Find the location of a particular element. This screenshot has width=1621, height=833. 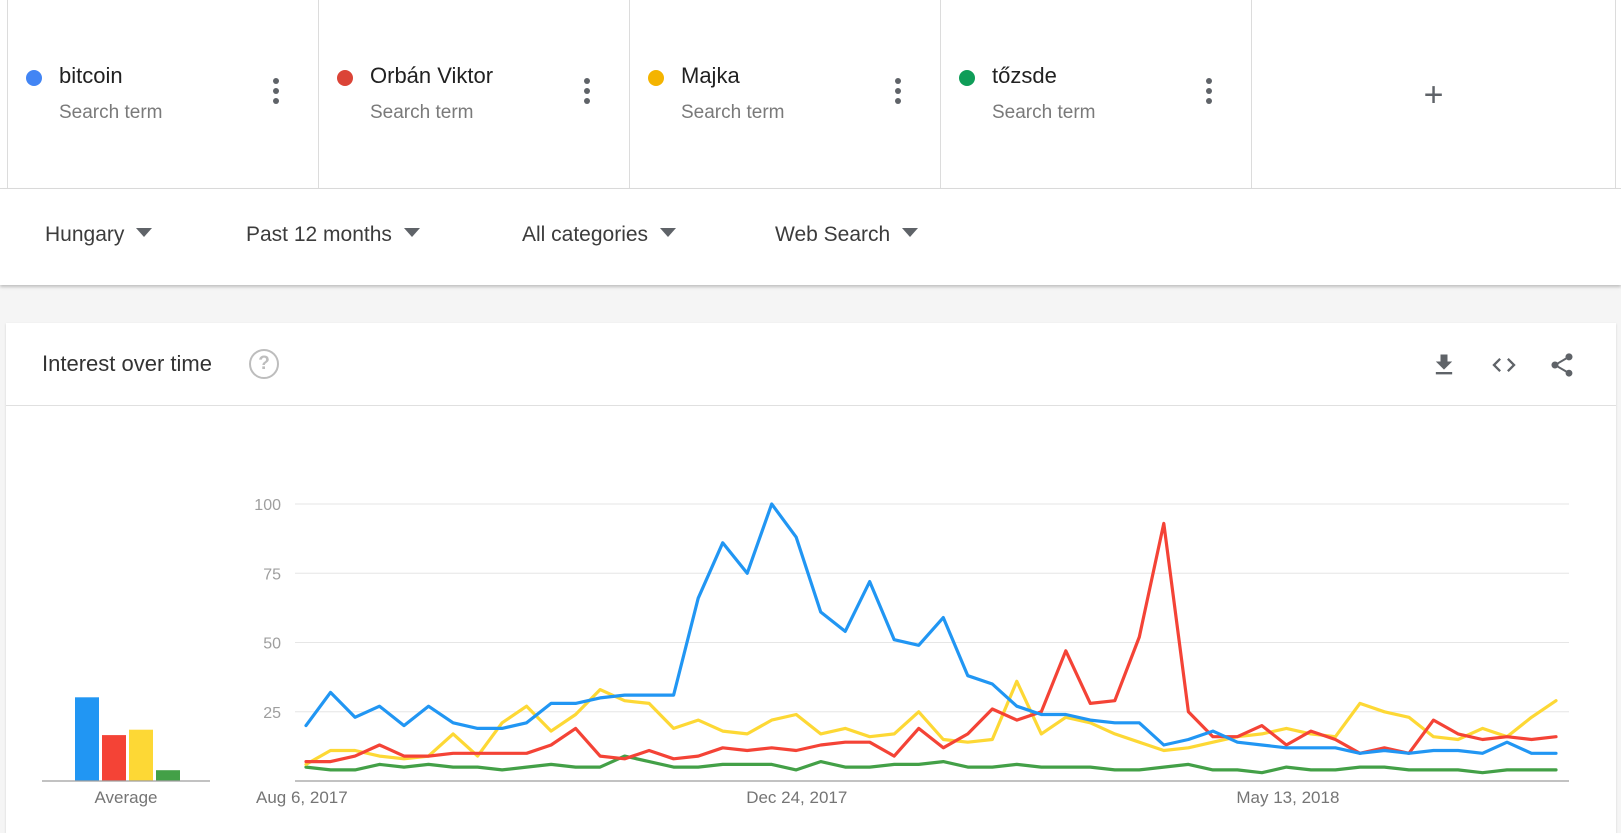

average-label: Average is located at coordinates (125, 797).